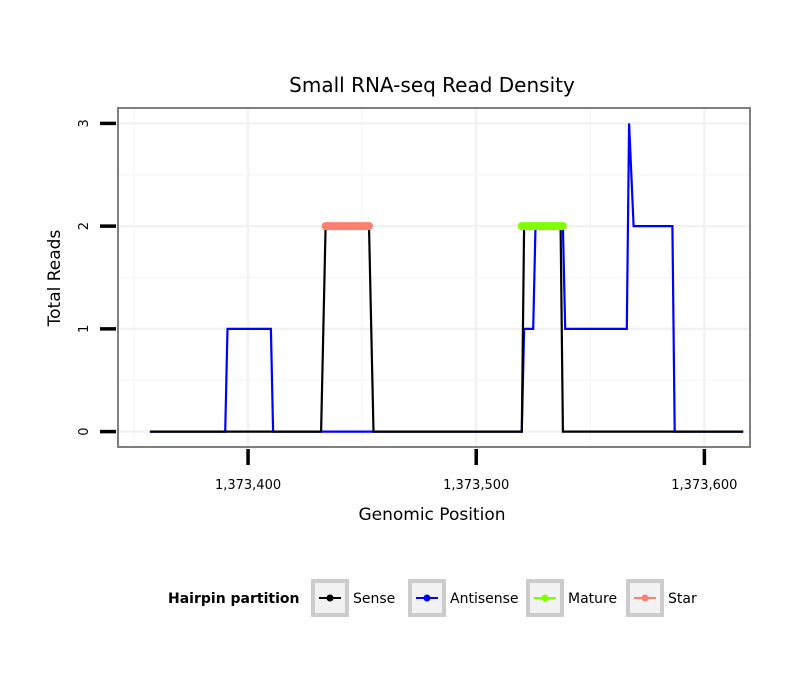 This screenshot has height=690, width=810. I want to click on legend-key-point-sense, so click(330, 598).